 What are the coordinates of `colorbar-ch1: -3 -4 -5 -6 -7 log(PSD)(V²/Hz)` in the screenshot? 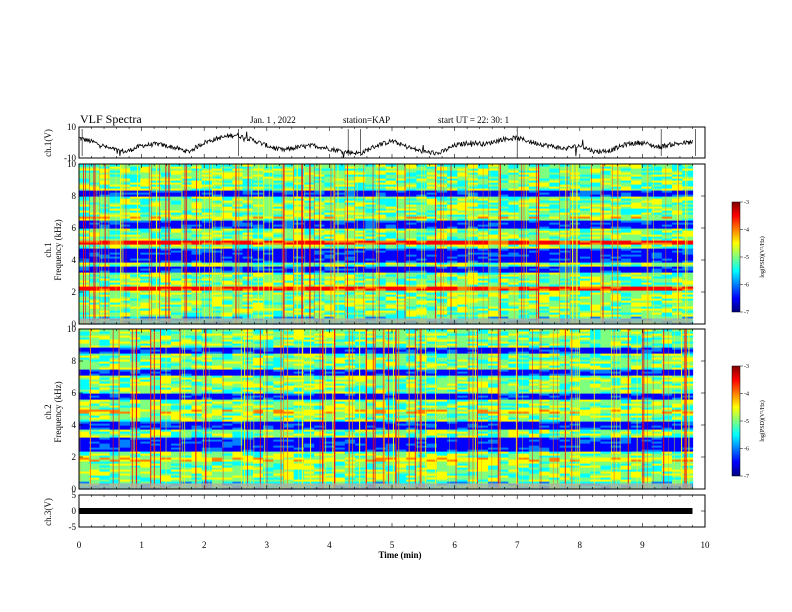 It's located at (748, 258).